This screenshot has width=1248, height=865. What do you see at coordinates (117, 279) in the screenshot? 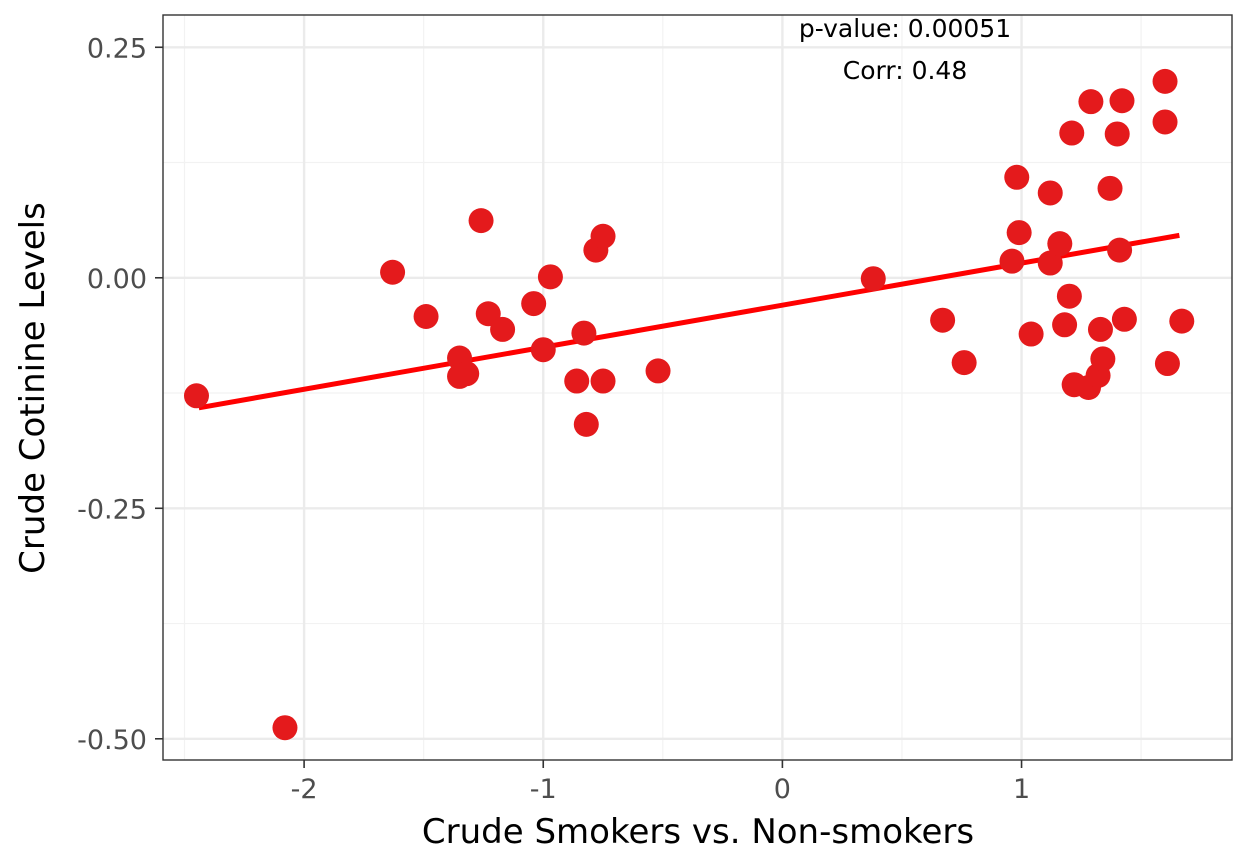
I see `y-tick-label: 0.00` at bounding box center [117, 279].